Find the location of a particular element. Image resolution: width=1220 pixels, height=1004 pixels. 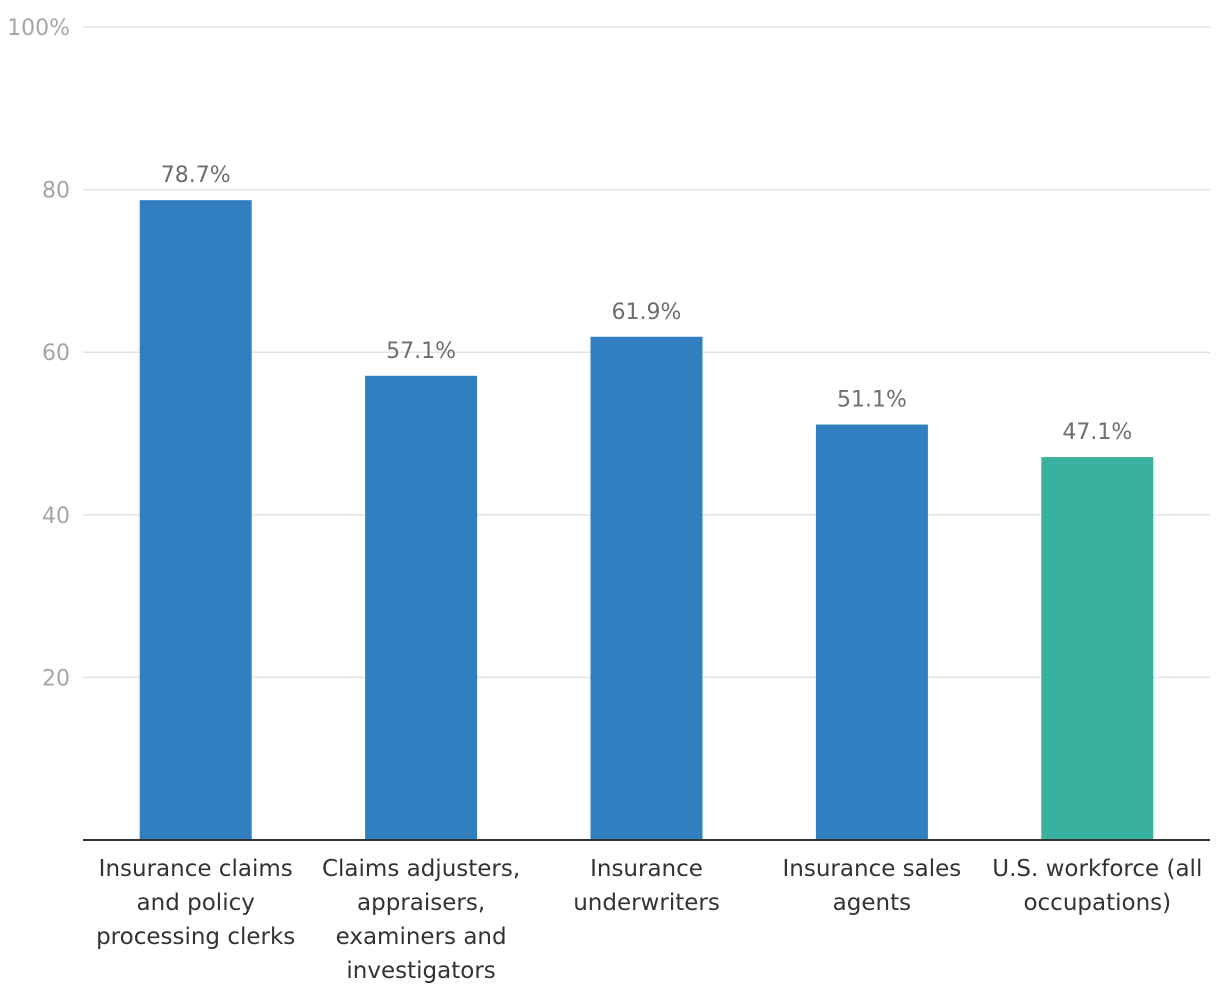

x-category-label-line: examiners and is located at coordinates (421, 937).